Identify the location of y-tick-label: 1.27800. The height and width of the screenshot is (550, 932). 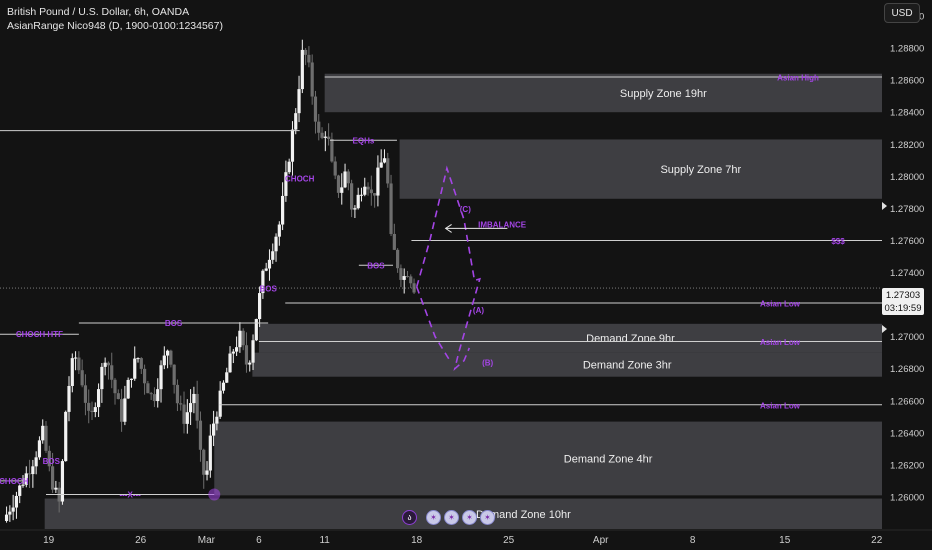
(907, 209).